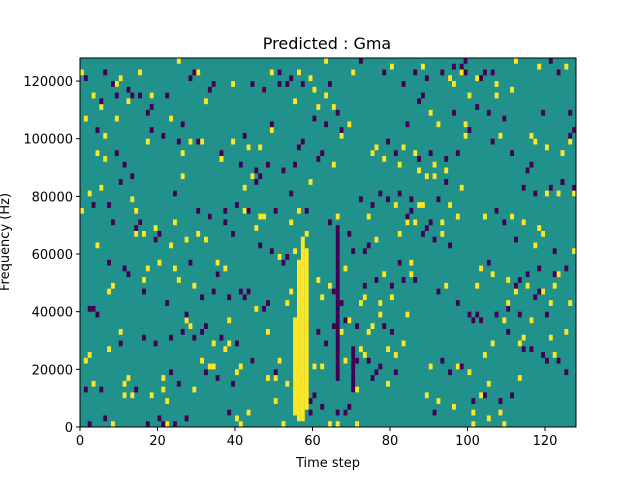  Describe the element at coordinates (327, 43) in the screenshot. I see `chart-title: Predicted : Gma` at that location.